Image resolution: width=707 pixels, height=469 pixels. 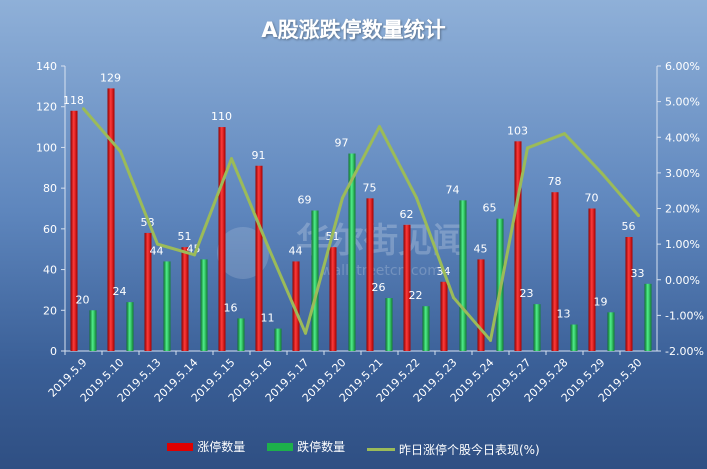 I want to click on data-label-limit-up: 129, so click(x=110, y=77).